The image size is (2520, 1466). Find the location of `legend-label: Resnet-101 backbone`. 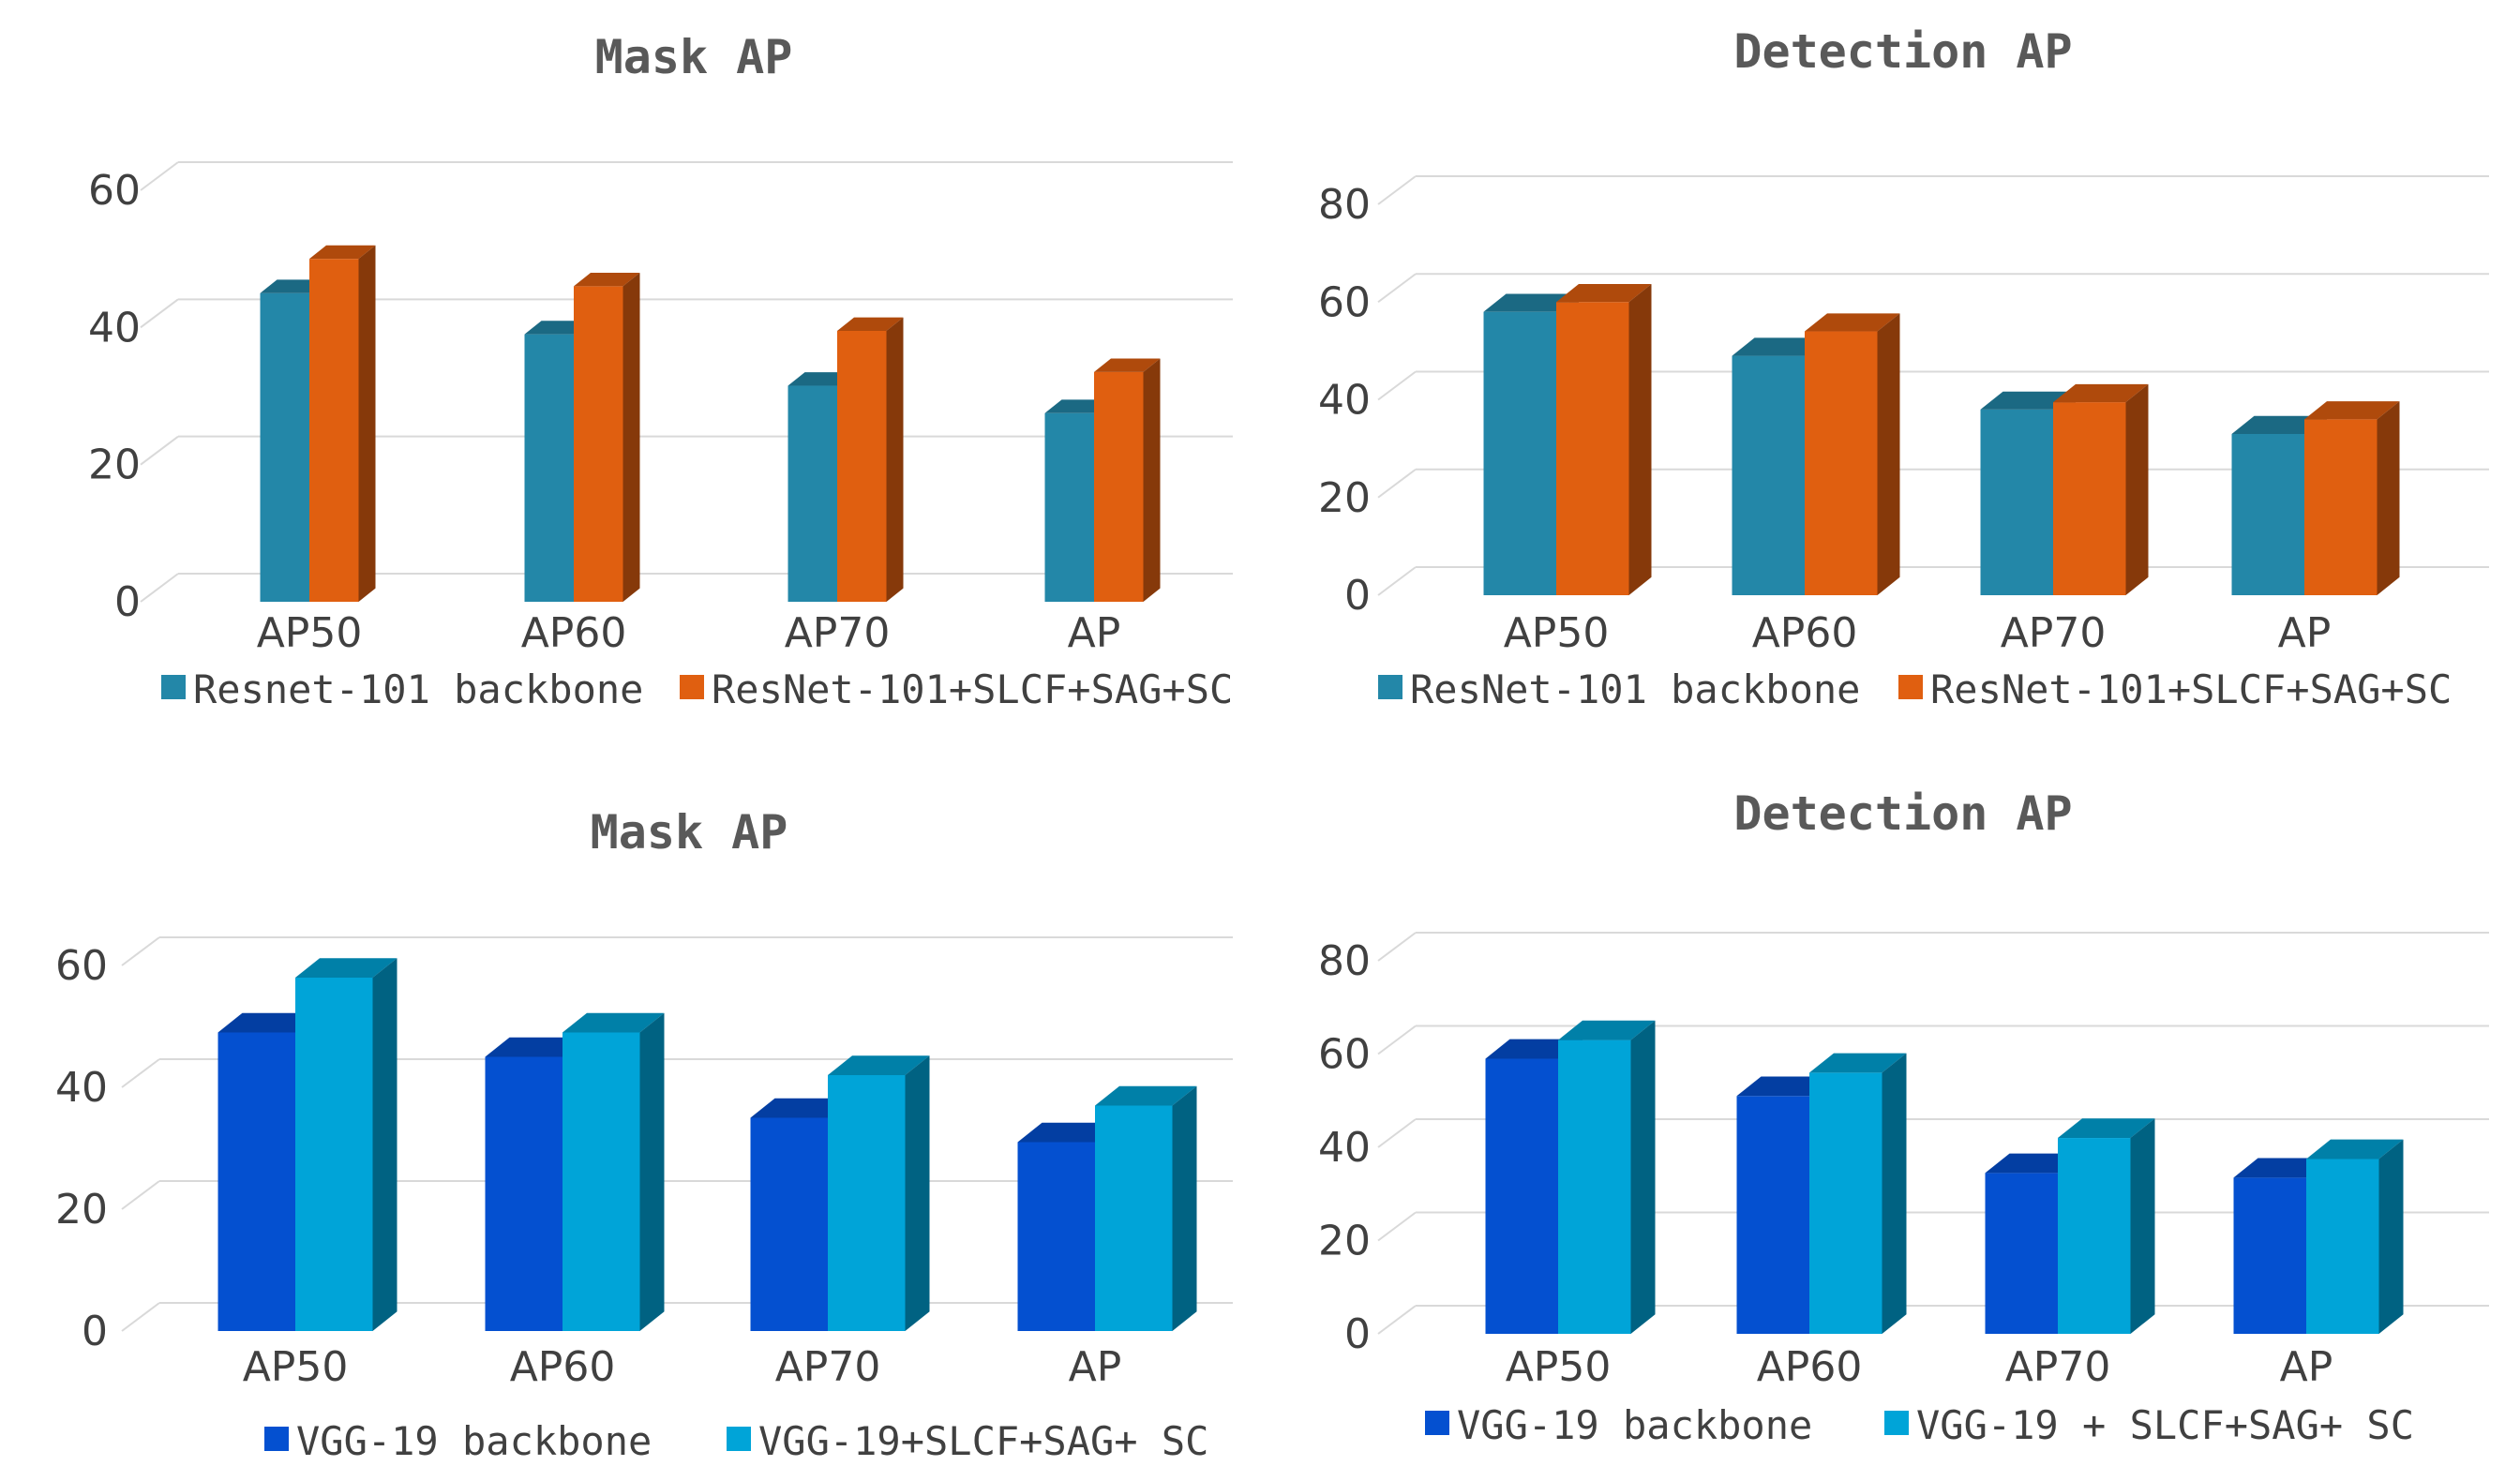

legend-label: Resnet-101 backbone is located at coordinates (418, 689).